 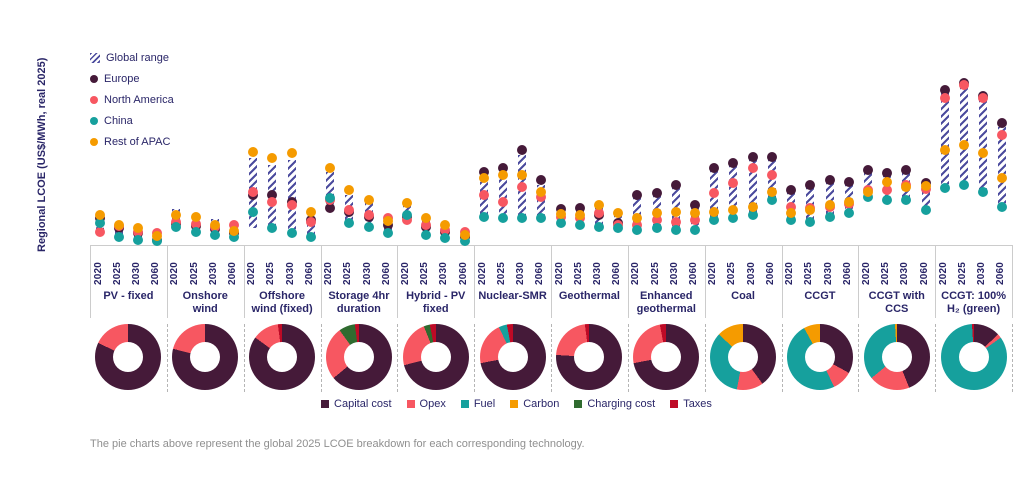 What do you see at coordinates (477, 404) in the screenshot?
I see `cost-legend-item-fuel: Fuel` at bounding box center [477, 404].